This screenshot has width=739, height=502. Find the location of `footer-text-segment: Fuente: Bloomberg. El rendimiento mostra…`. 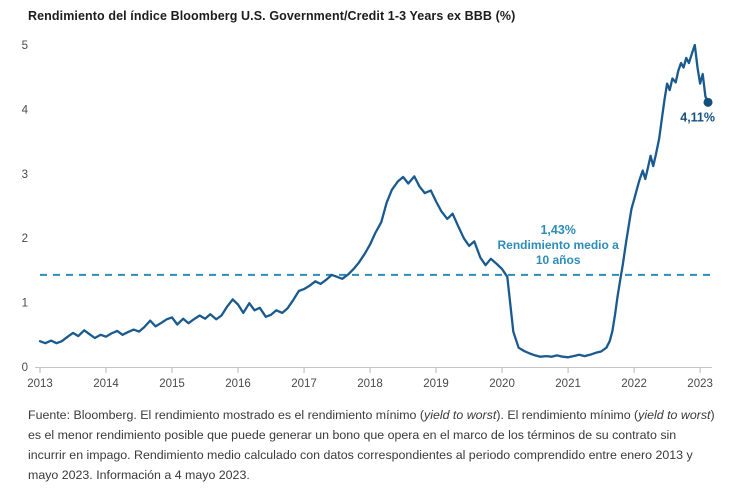

footer-text-segment: Fuente: Bloomberg. El rendimiento mostra… is located at coordinates (226, 415).